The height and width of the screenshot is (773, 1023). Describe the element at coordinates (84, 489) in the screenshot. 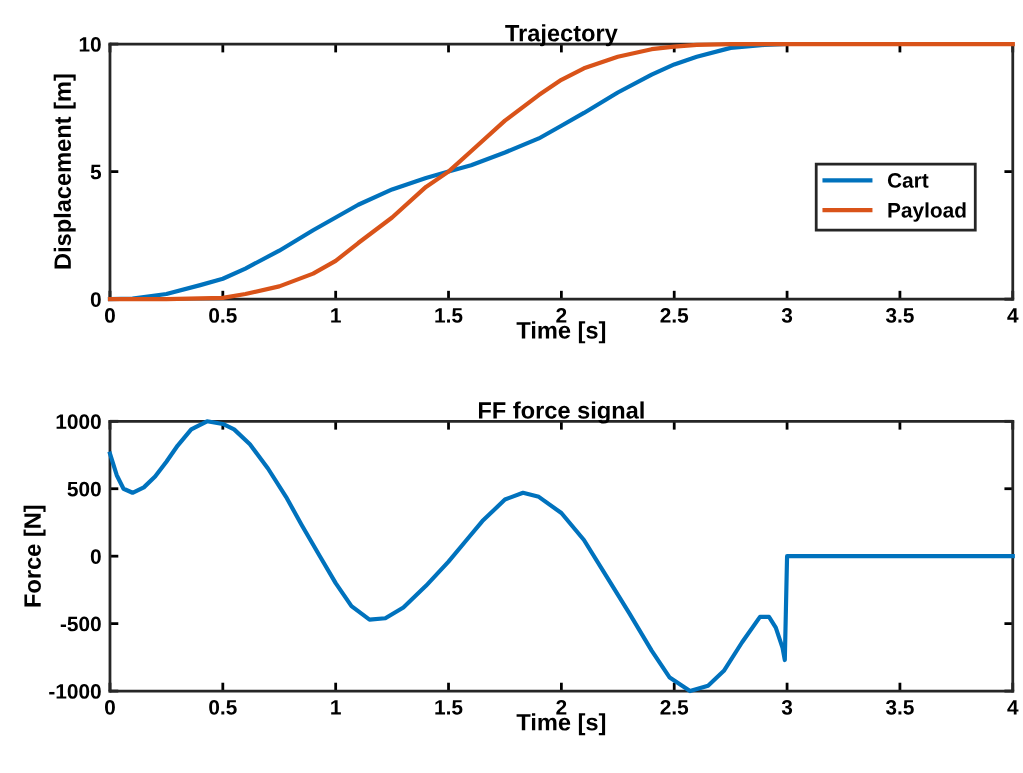

I see `y-tick-label: 500` at that location.